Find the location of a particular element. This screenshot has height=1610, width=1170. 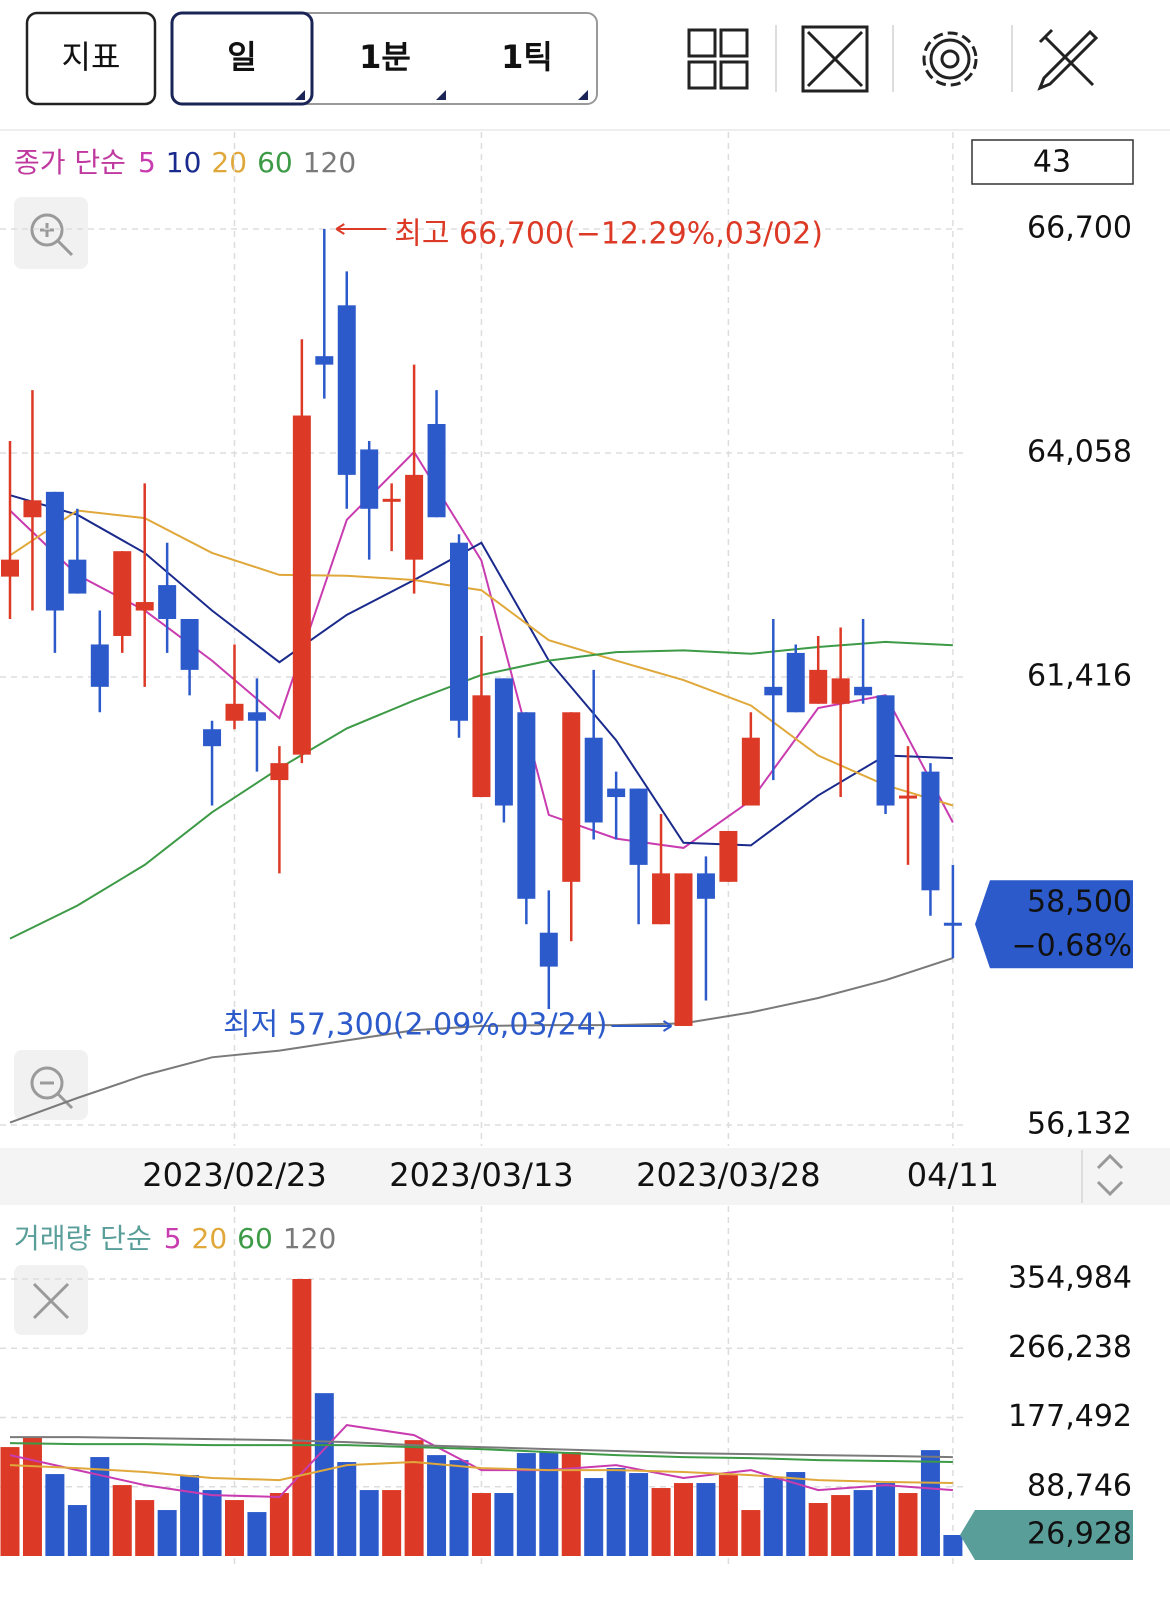

y-tick-label: 266,238 is located at coordinates (1070, 1347).